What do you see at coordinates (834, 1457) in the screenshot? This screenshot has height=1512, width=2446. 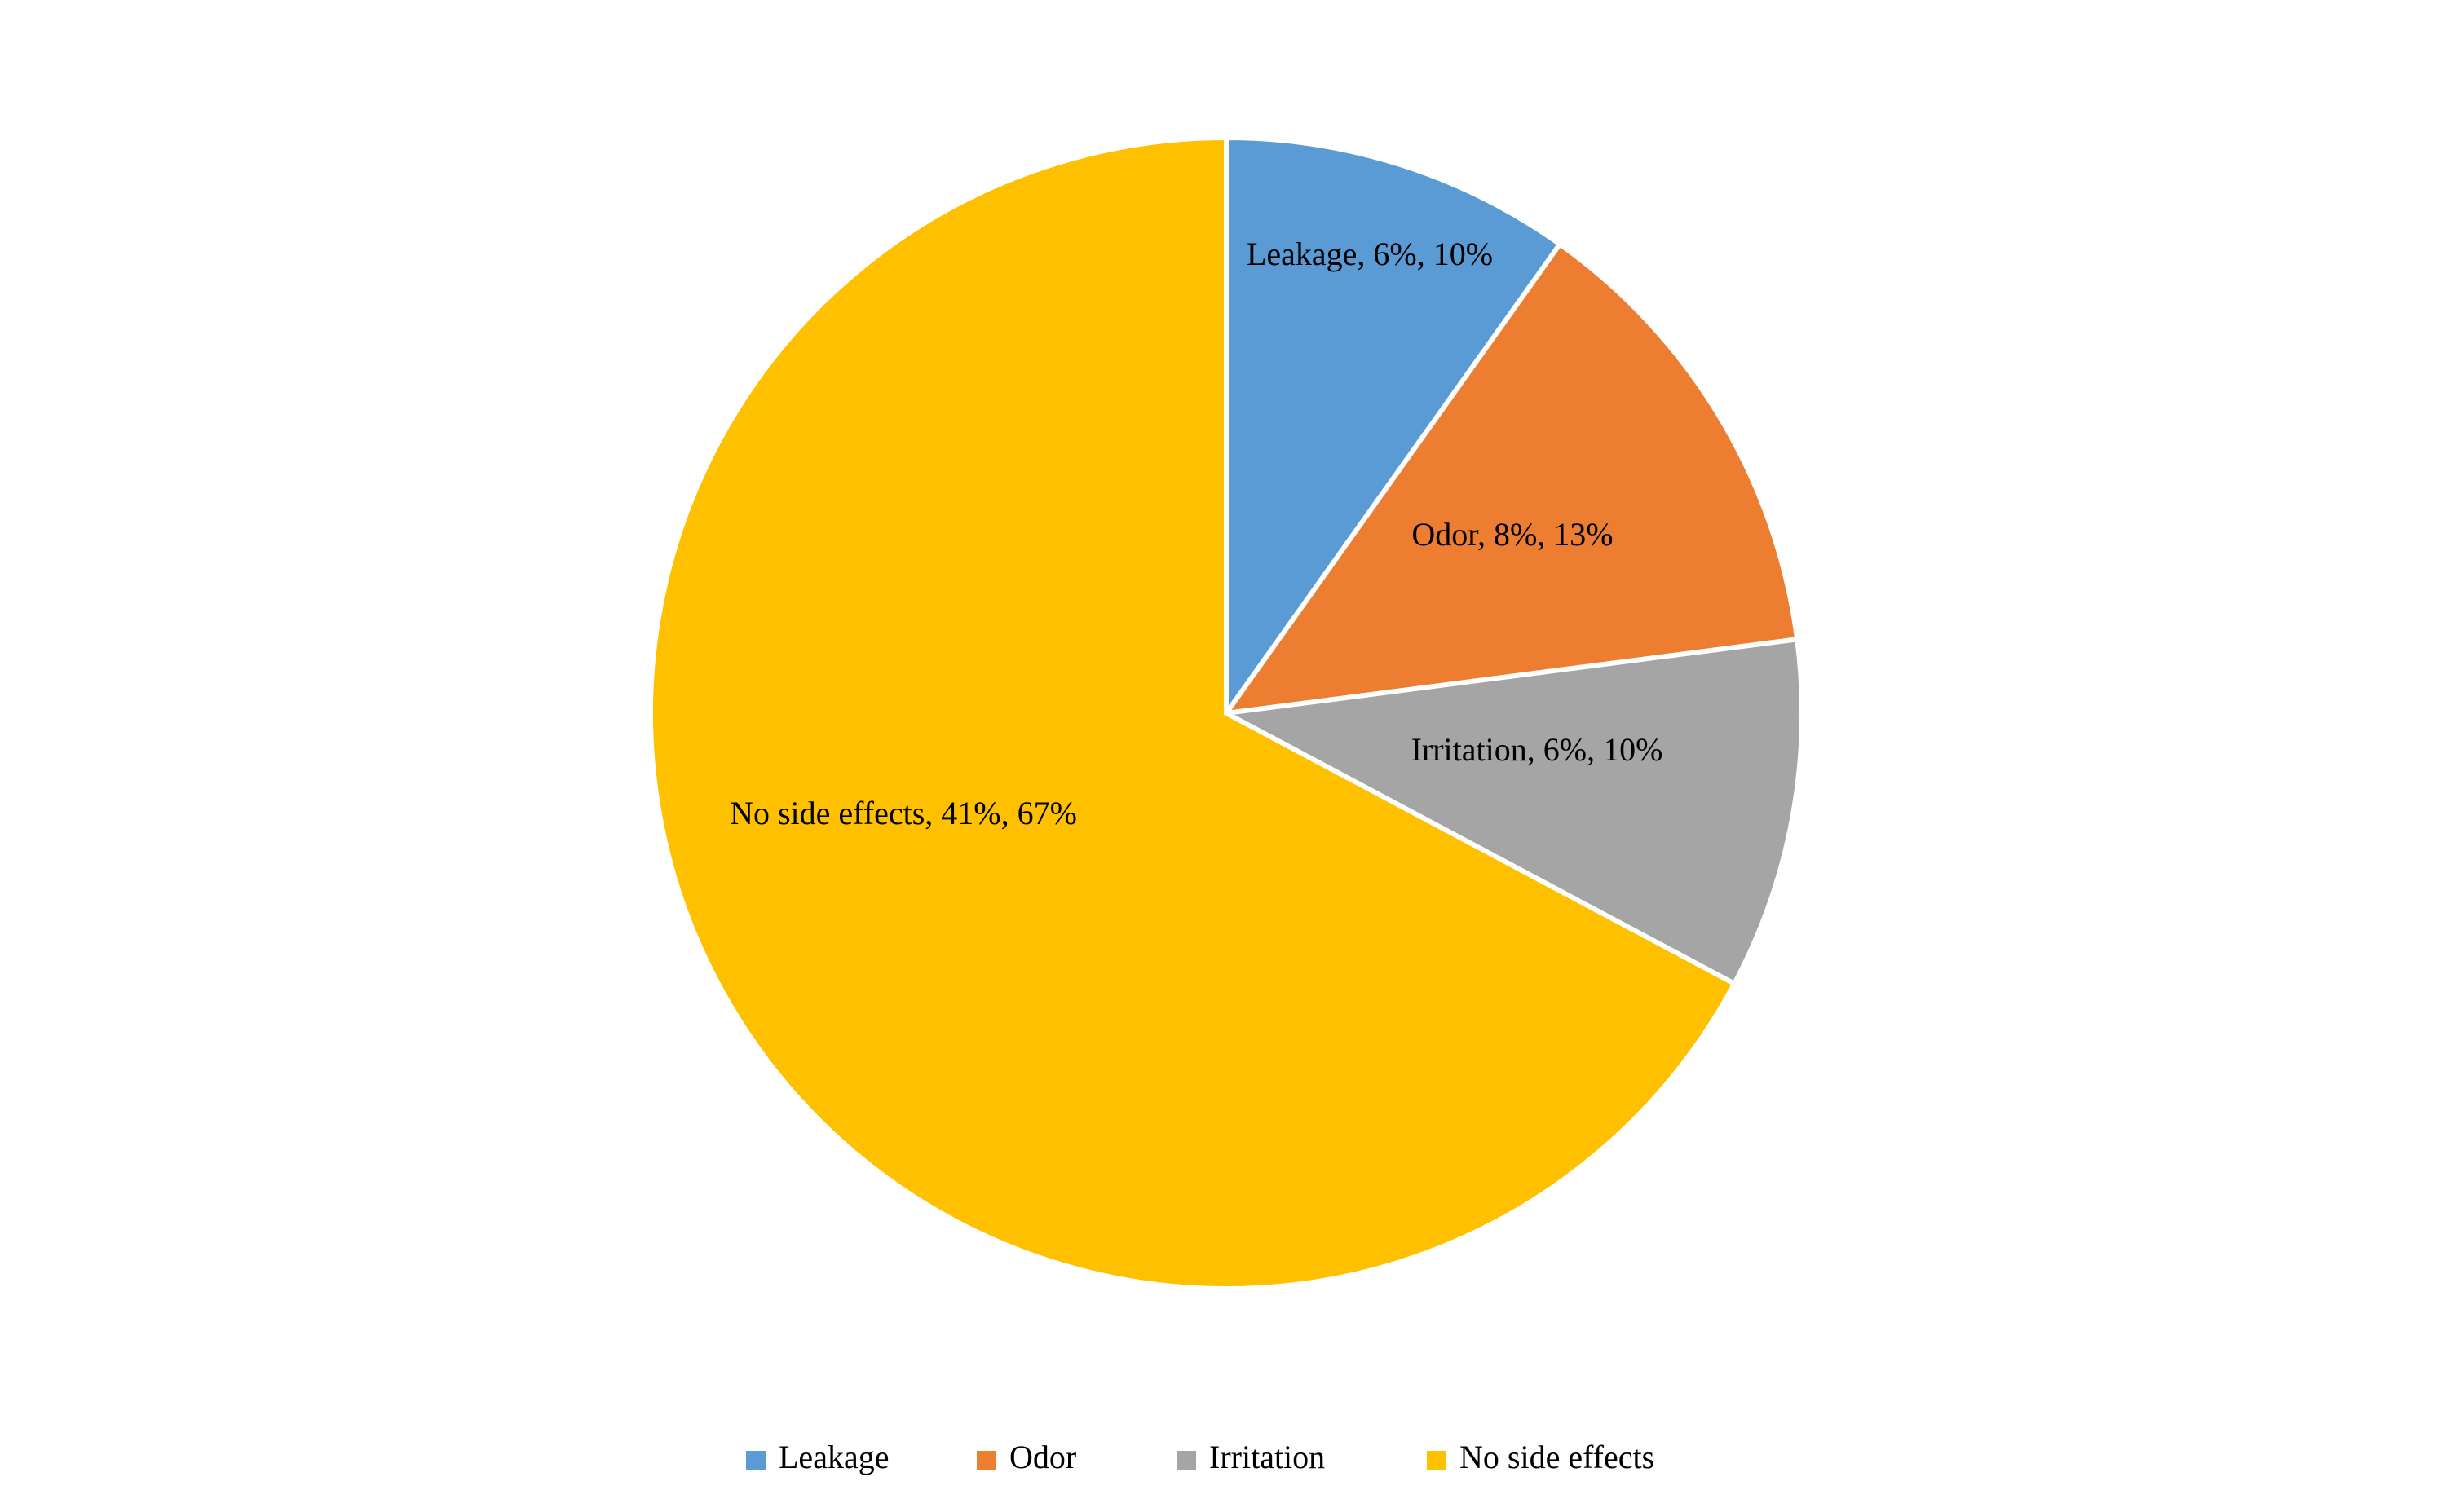 I see `legend-label: Leakage` at bounding box center [834, 1457].